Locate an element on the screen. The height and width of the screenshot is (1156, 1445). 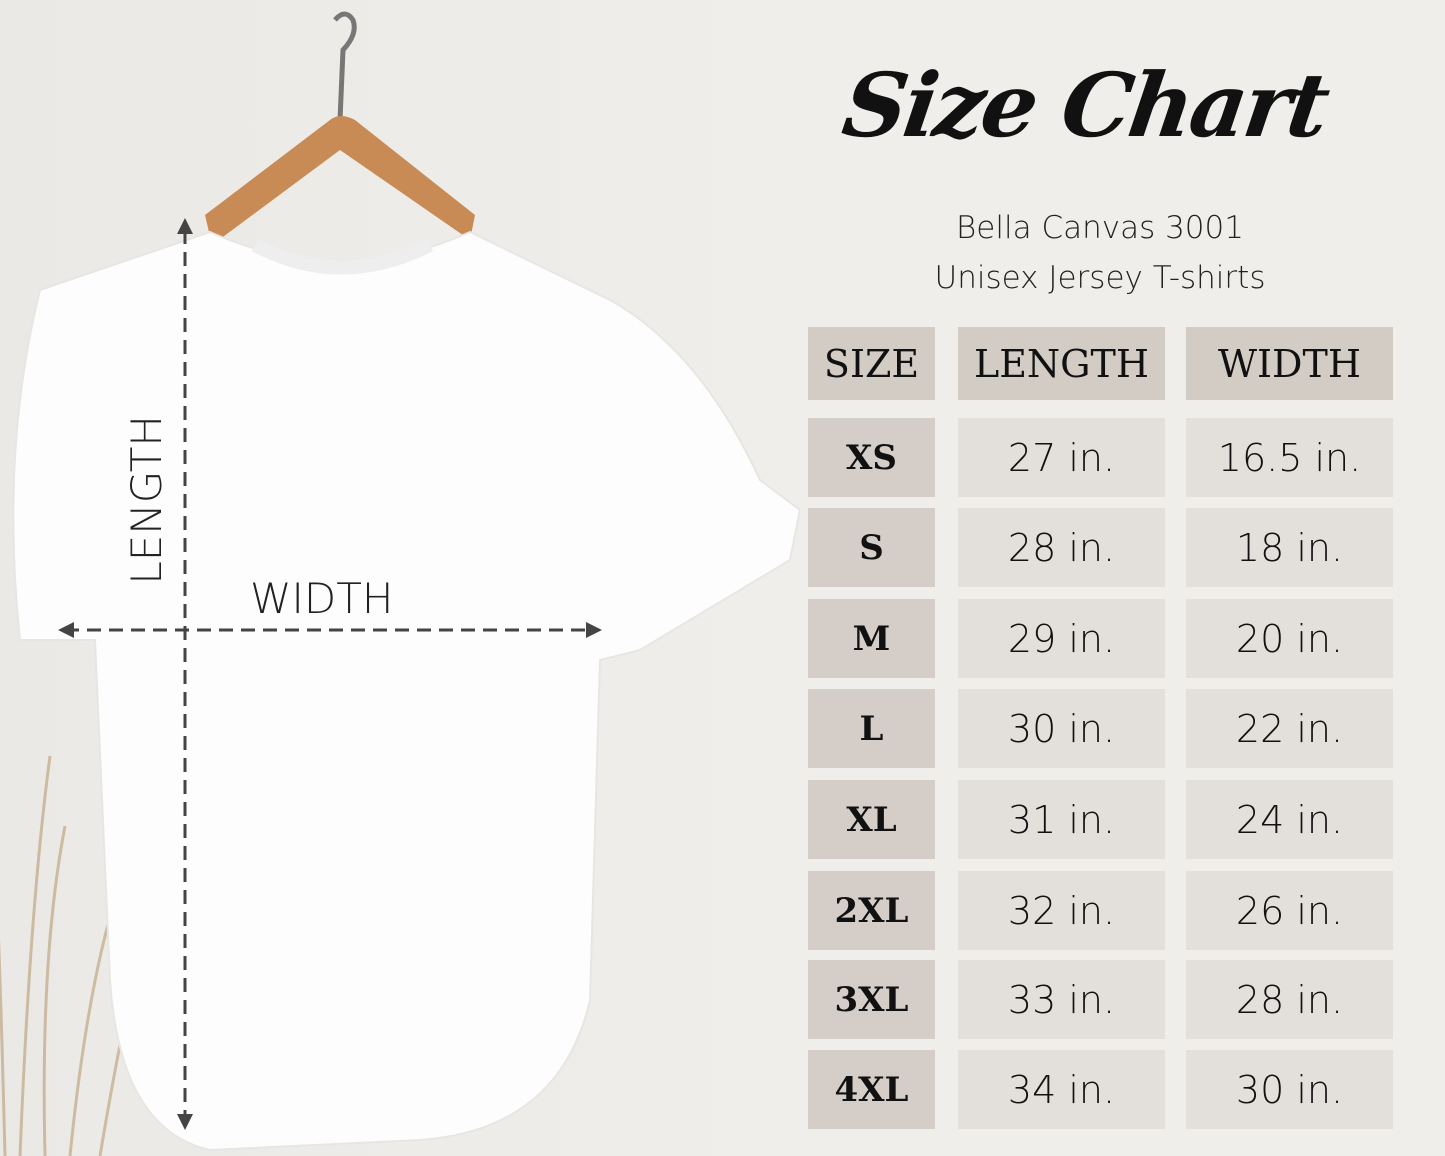
table-cell-width: 28 in. is located at coordinates (1289, 999).